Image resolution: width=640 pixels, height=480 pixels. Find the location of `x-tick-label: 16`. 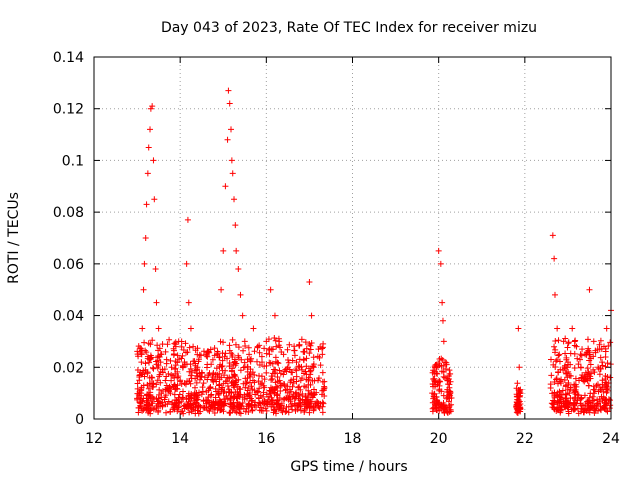

x-tick-label: 16 is located at coordinates (266, 439).